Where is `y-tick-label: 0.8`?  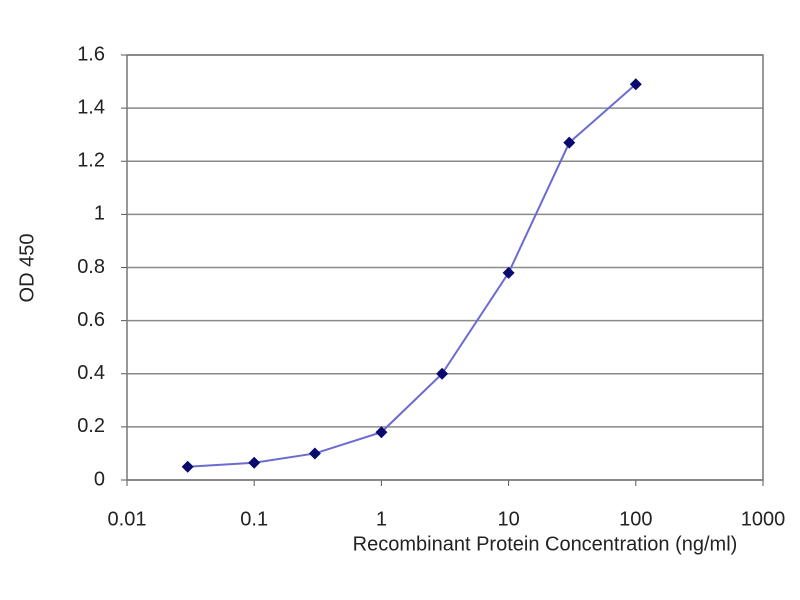 y-tick-label: 0.8 is located at coordinates (91, 267).